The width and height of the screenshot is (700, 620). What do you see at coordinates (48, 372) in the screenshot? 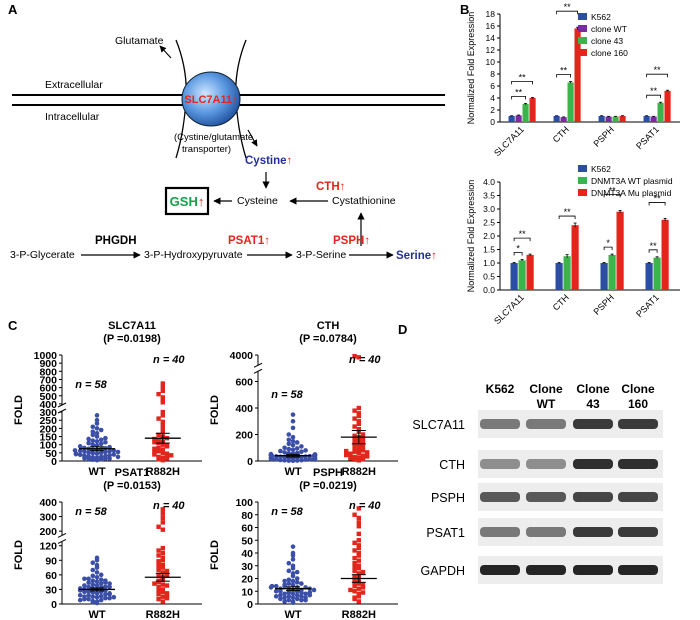
I see `y-tick-label: 800` at bounding box center [48, 372].